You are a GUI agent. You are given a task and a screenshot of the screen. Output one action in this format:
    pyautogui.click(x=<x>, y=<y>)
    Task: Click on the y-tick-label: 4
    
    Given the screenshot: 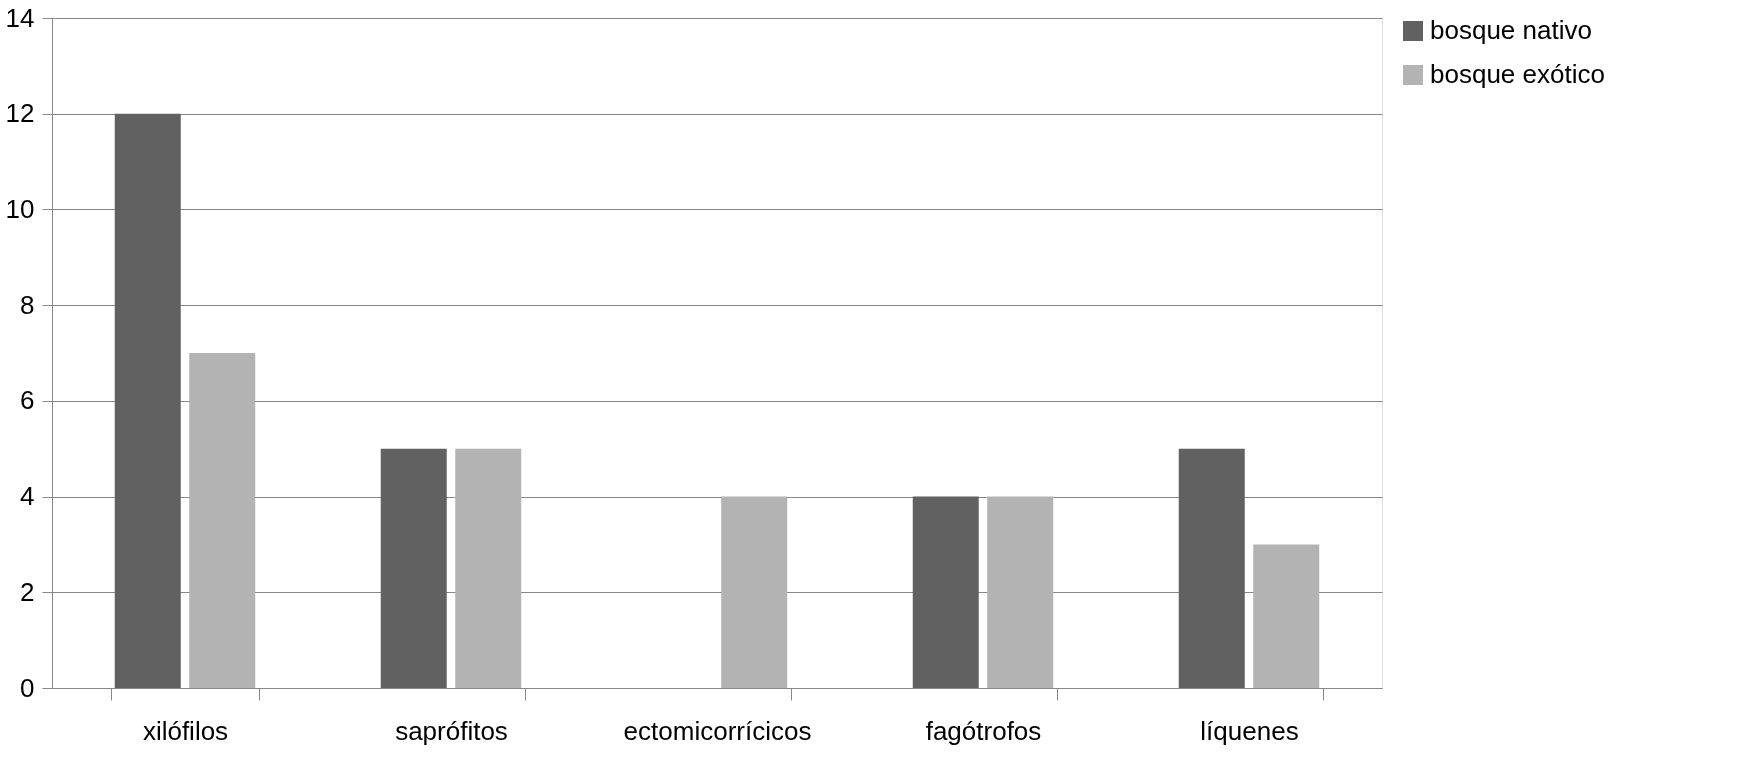 What is the action you would take?
    pyautogui.click(x=27, y=496)
    